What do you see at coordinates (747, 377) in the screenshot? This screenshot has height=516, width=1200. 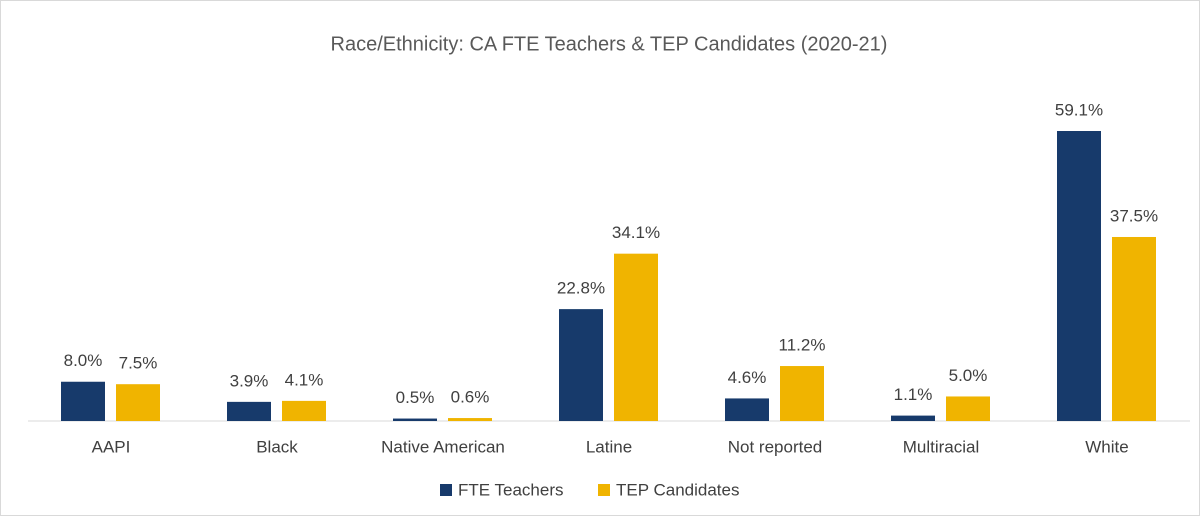 I see `value-label: 4.6%` at bounding box center [747, 377].